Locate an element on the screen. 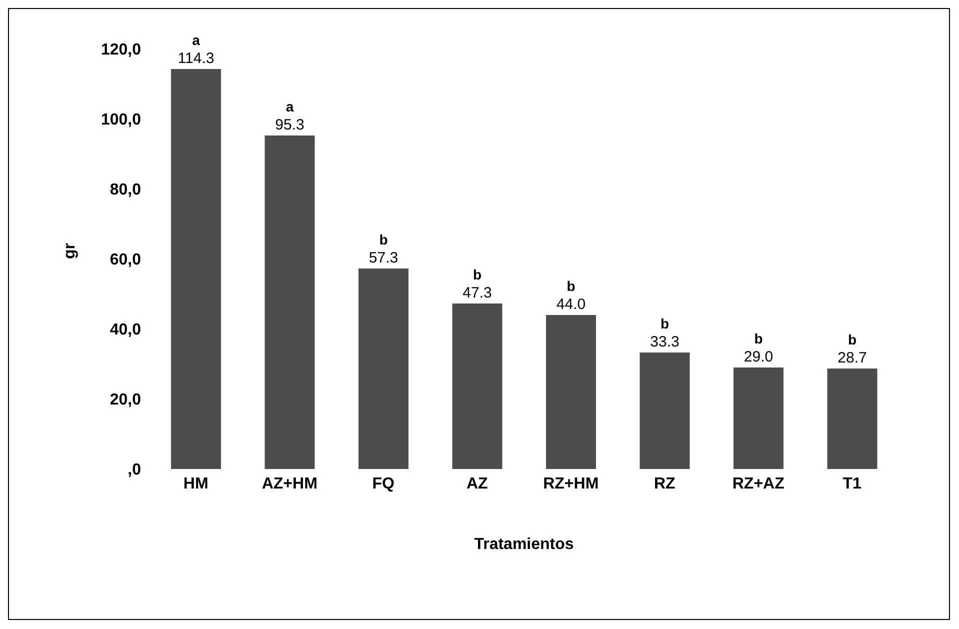 The image size is (959, 629). data-label: 28.7 is located at coordinates (852, 358).